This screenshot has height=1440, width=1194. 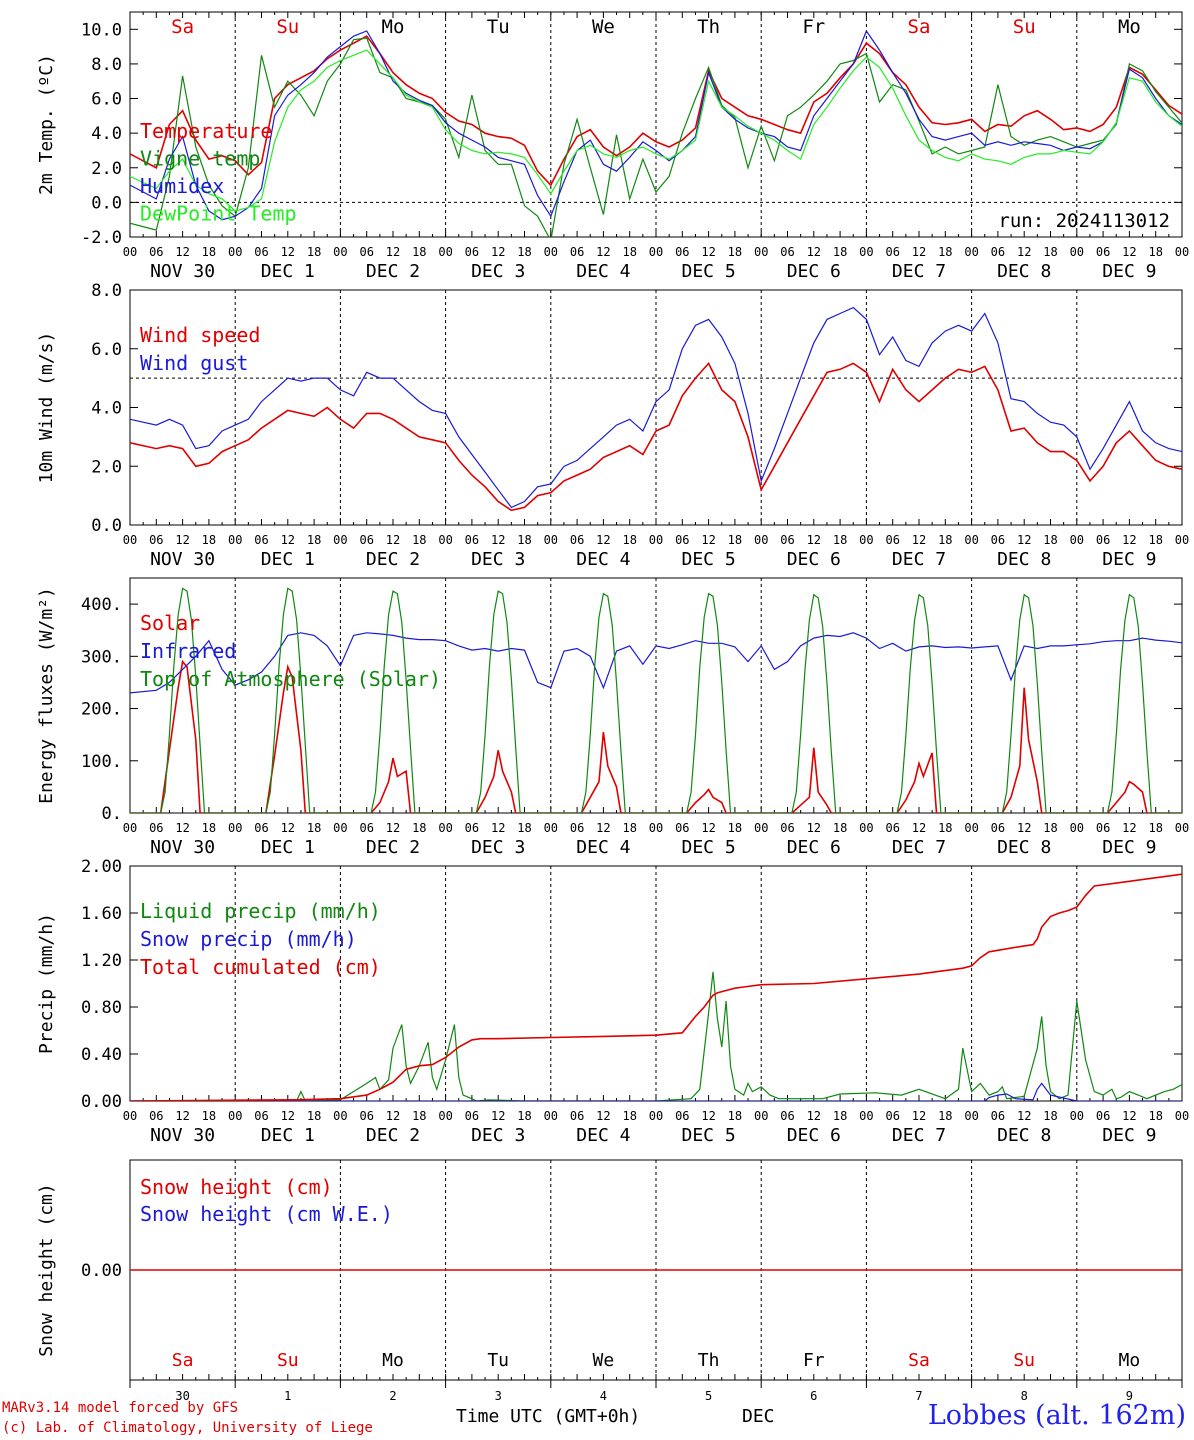 What do you see at coordinates (101, 30) in the screenshot?
I see `y-tick-label: 10.0` at bounding box center [101, 30].